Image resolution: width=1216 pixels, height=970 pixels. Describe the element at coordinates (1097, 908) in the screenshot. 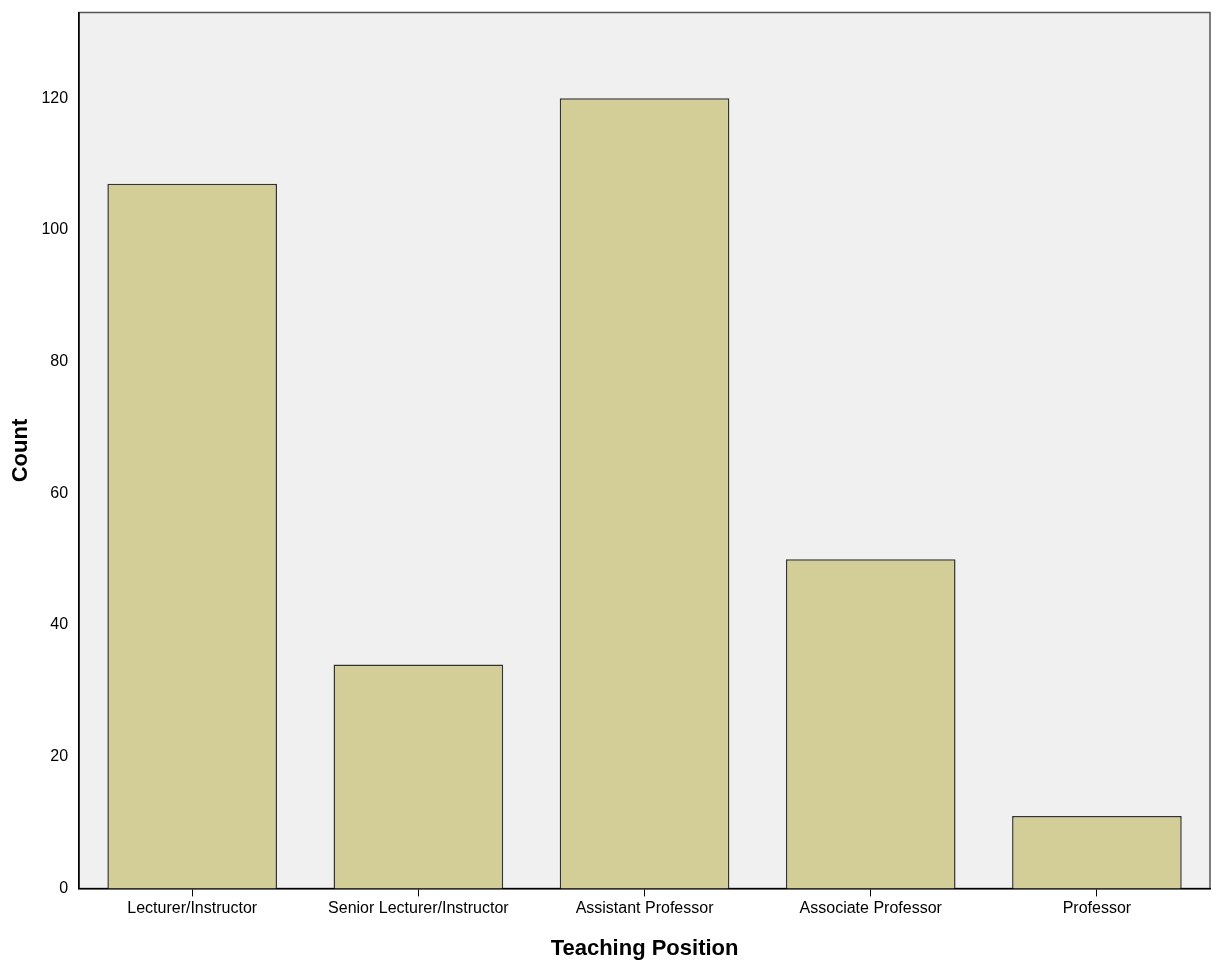

I see `x-tick-label: Professor` at that location.